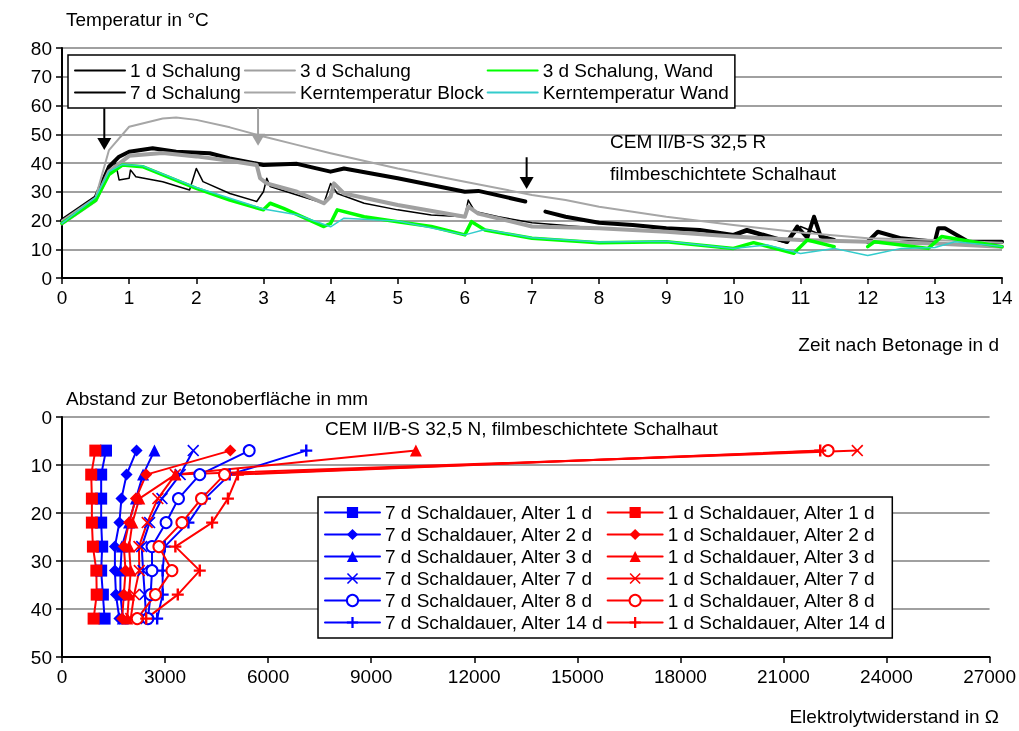  Describe the element at coordinates (783, 676) in the screenshot. I see `x-tick-label: 21000` at that location.